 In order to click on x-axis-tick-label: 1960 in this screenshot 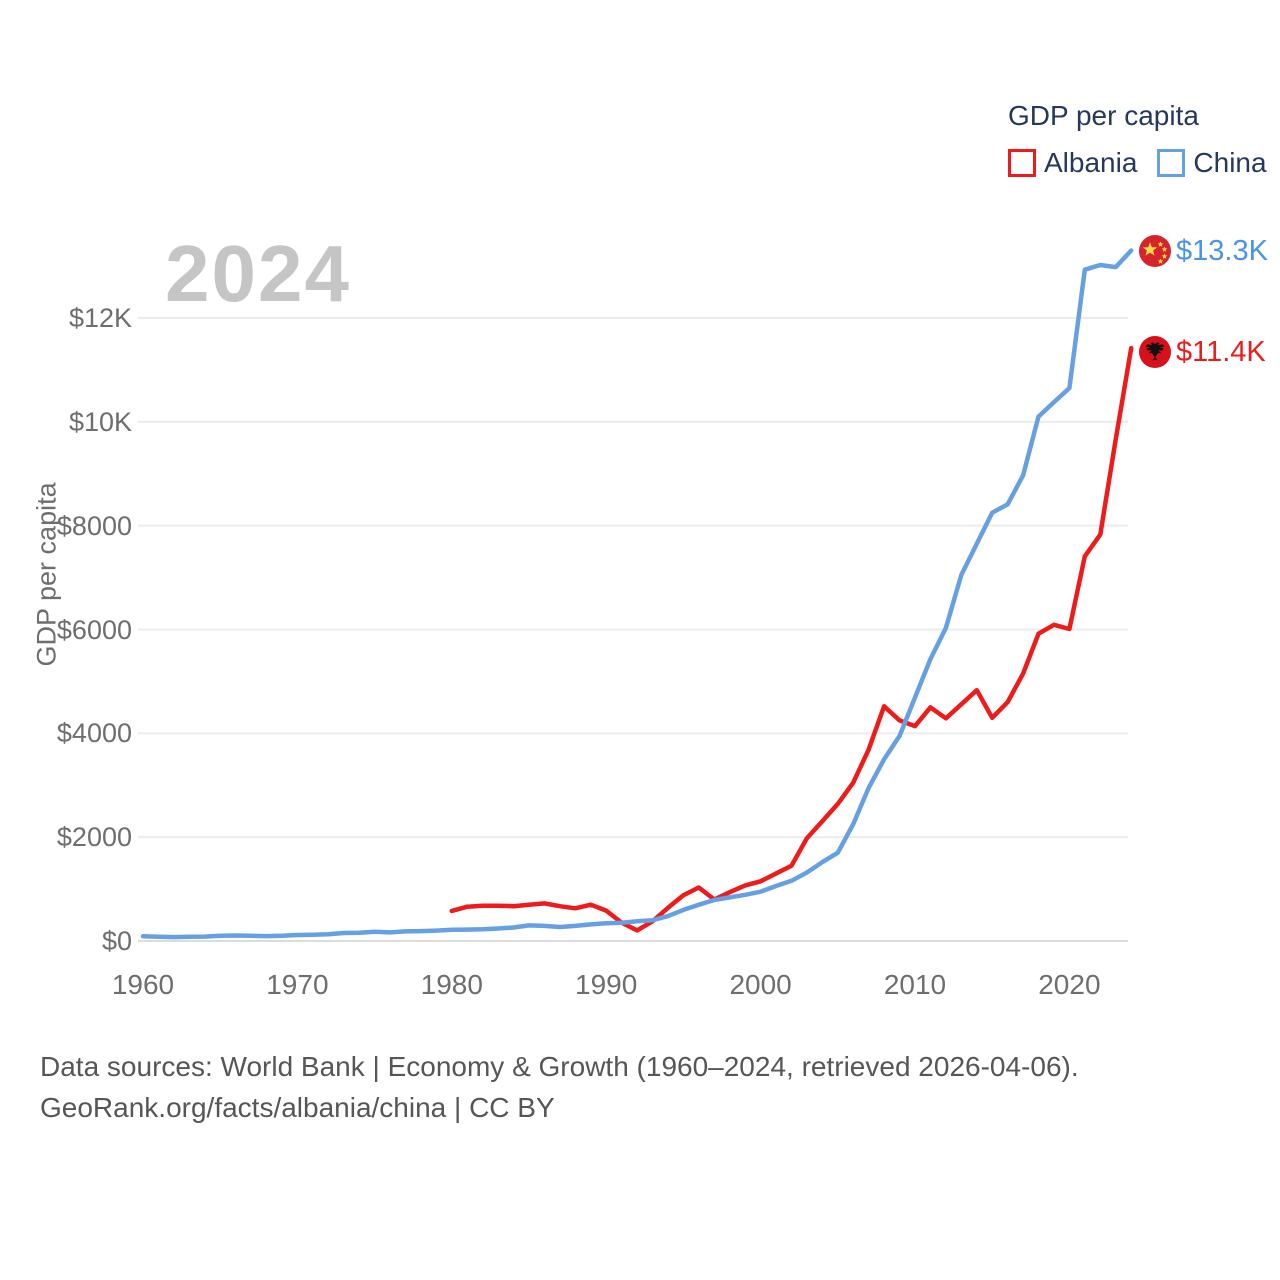, I will do `click(143, 984)`.